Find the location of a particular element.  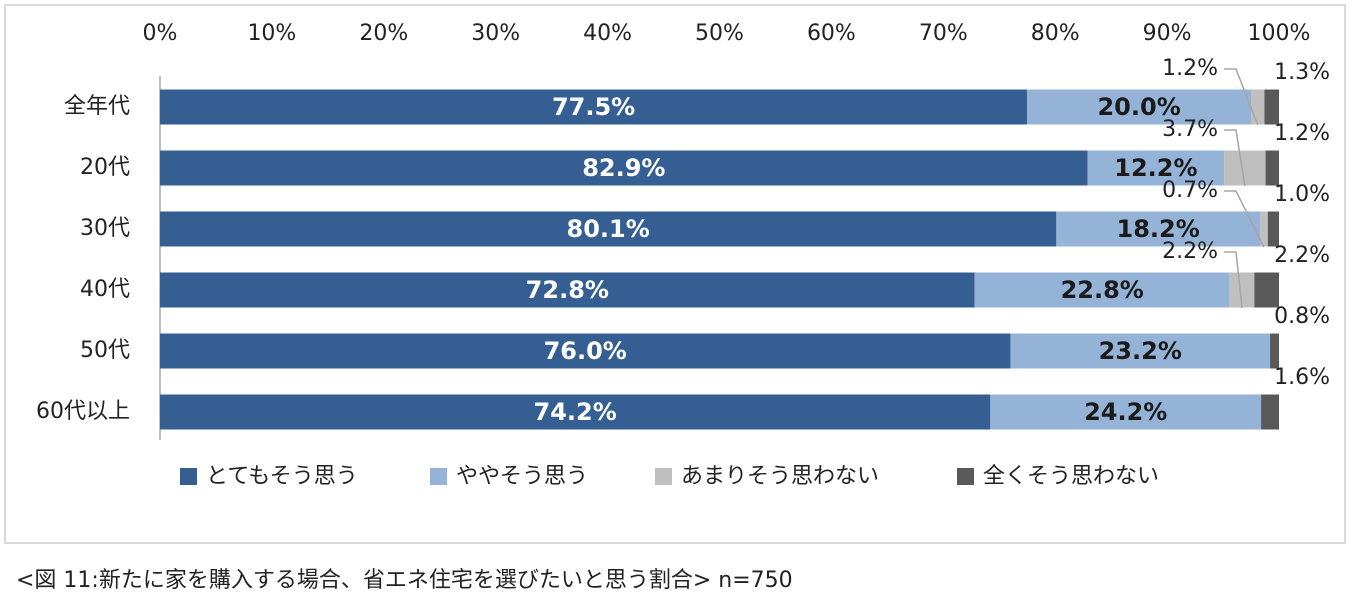

x-tick-label: 40% is located at coordinates (607, 33).